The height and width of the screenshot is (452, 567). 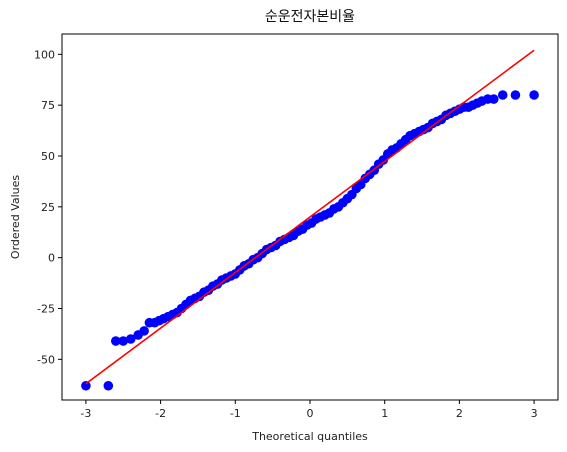 What do you see at coordinates (309, 436) in the screenshot?
I see `x-axis-label: Theoretical quantiles` at bounding box center [309, 436].